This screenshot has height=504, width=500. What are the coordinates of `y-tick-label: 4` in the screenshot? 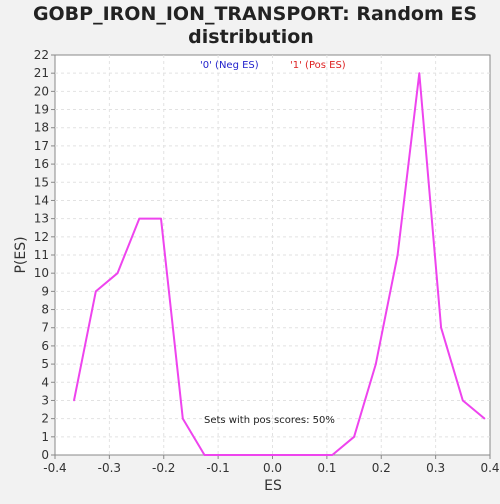 It's located at (45, 382).